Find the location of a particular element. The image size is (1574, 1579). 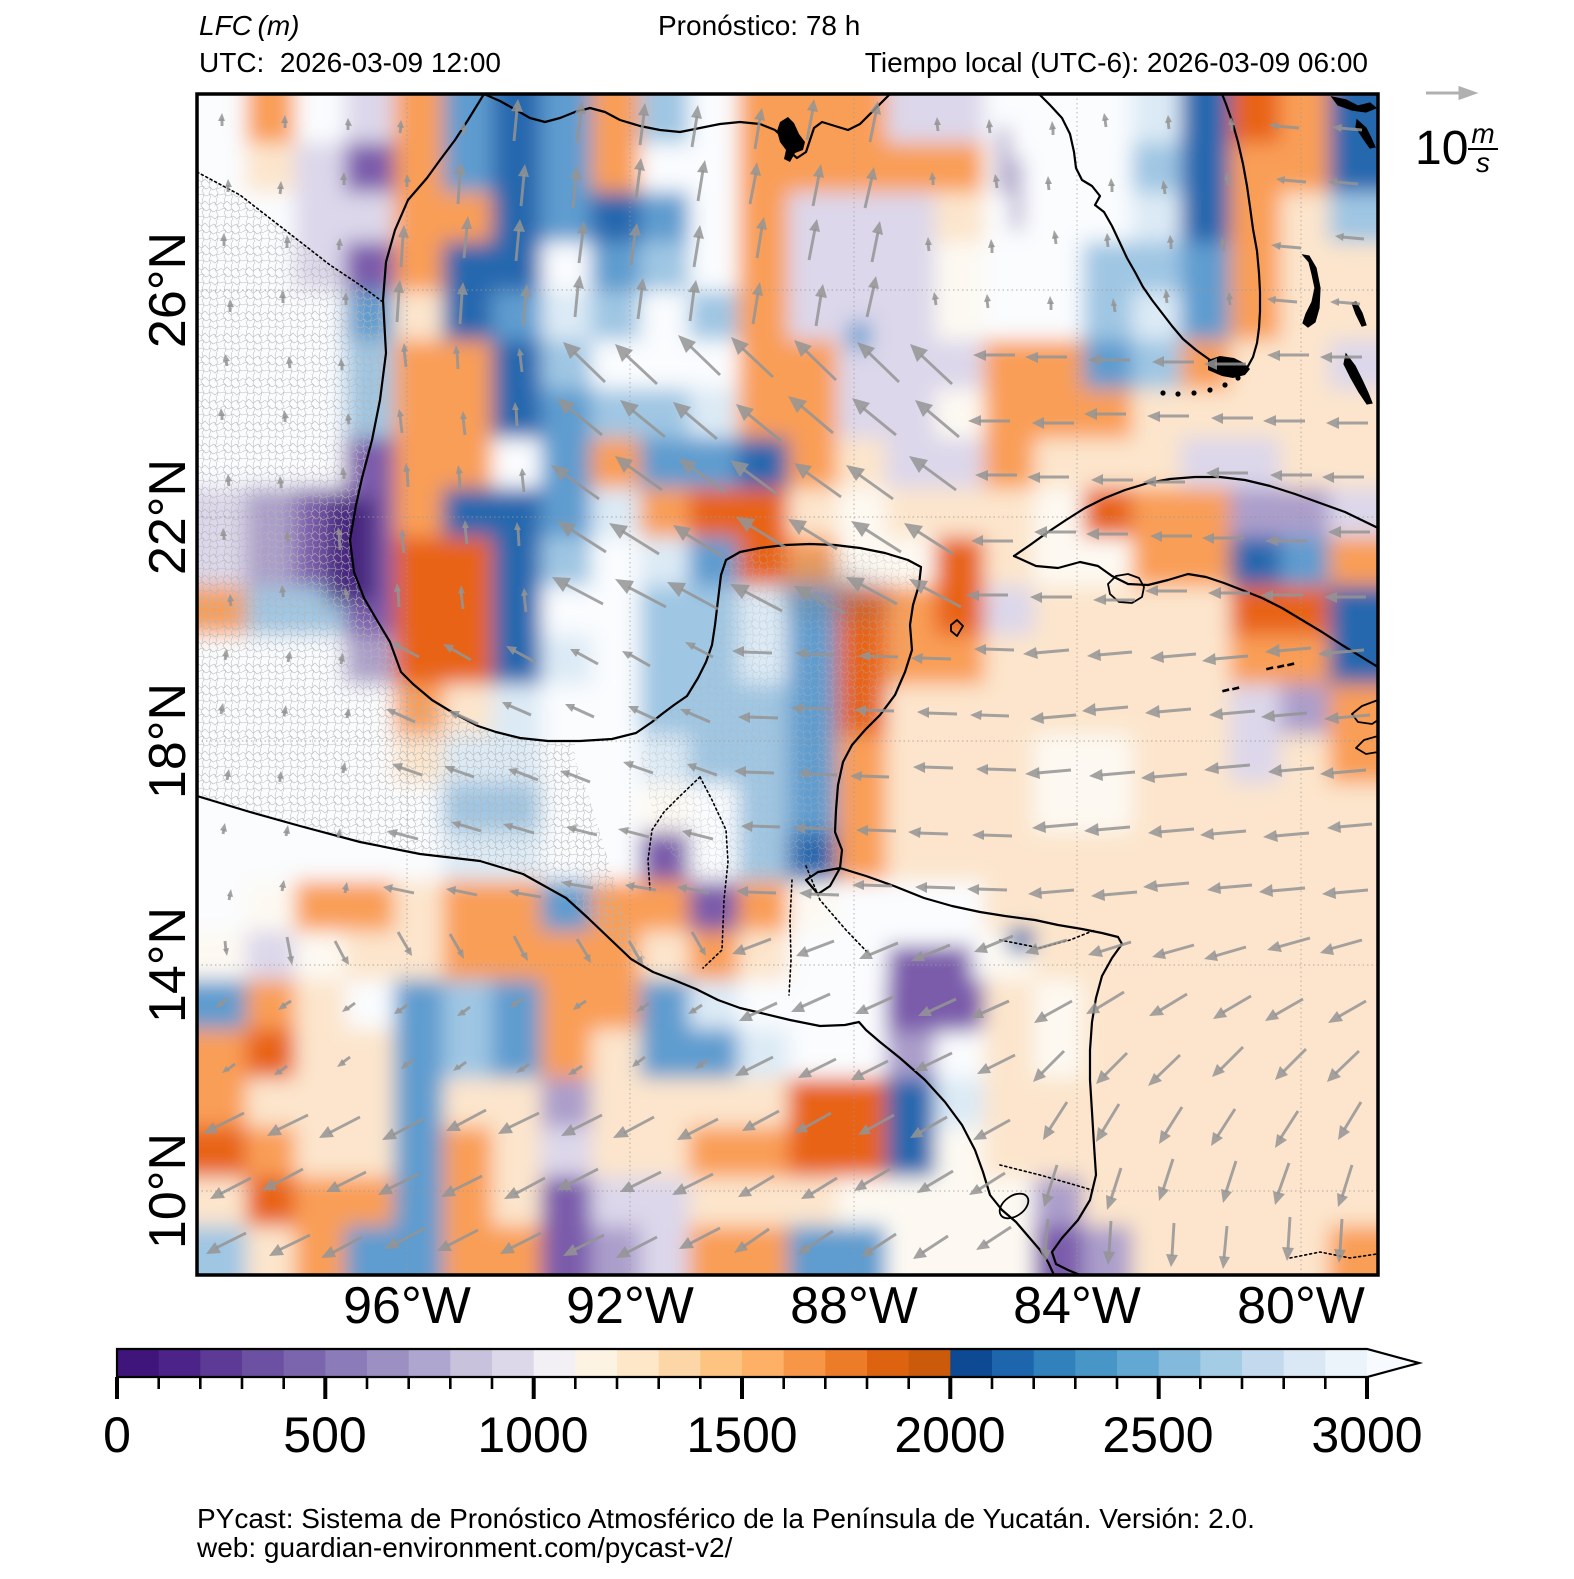

svg-text: 10°N is located at coordinates (168, 1191).